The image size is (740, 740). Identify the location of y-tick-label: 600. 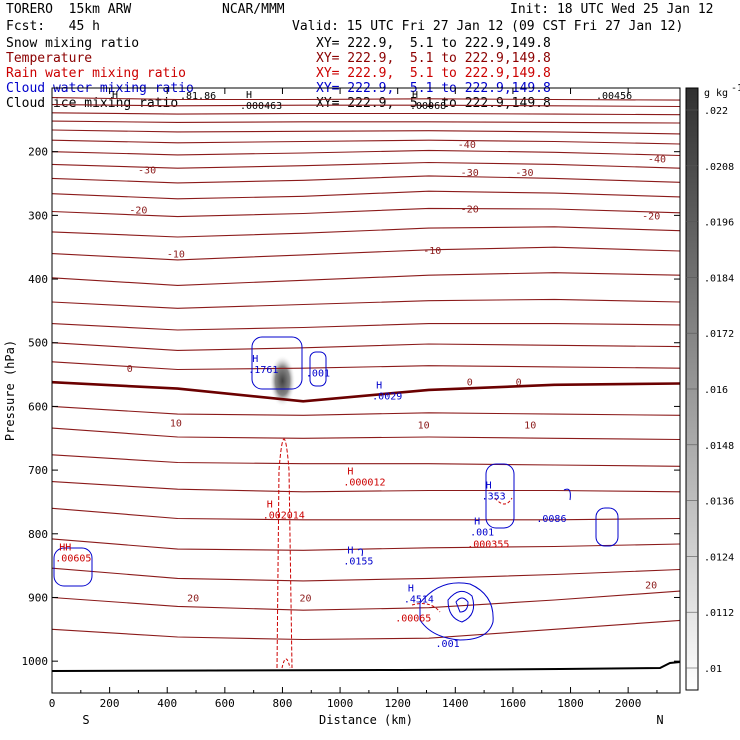
(38, 406).